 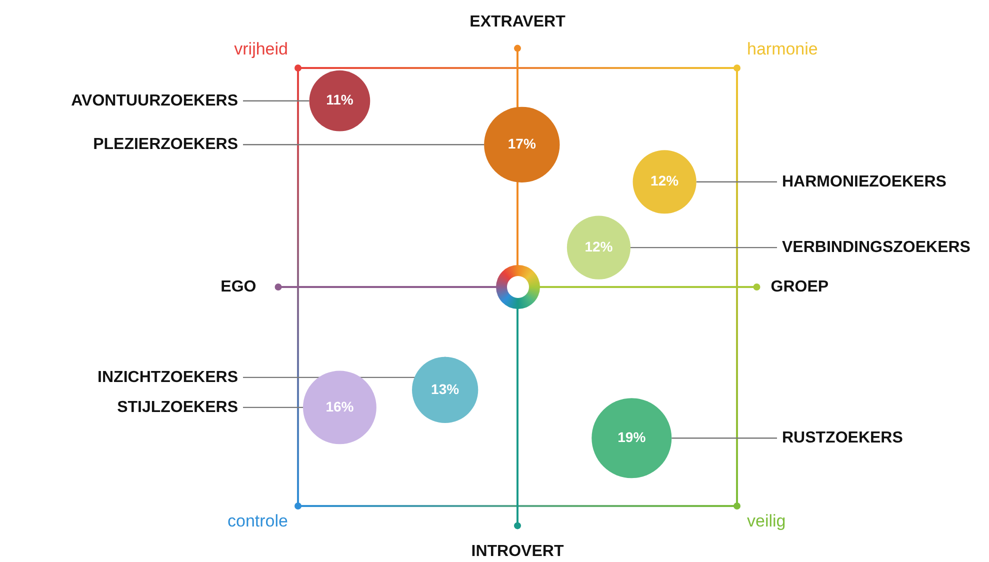 I want to click on category-label: RUSTZOEKERS, so click(x=843, y=438).